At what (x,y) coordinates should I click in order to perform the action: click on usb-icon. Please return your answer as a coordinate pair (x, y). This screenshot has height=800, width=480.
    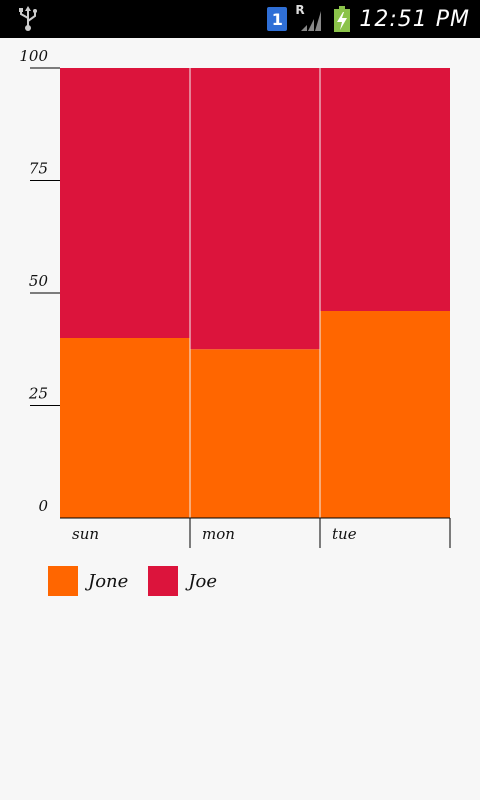
    Looking at the image, I should click on (28, 19).